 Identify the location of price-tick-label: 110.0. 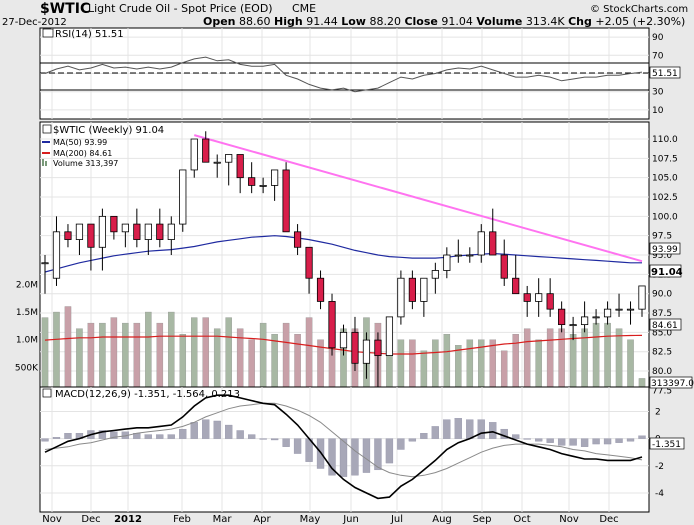
(665, 140).